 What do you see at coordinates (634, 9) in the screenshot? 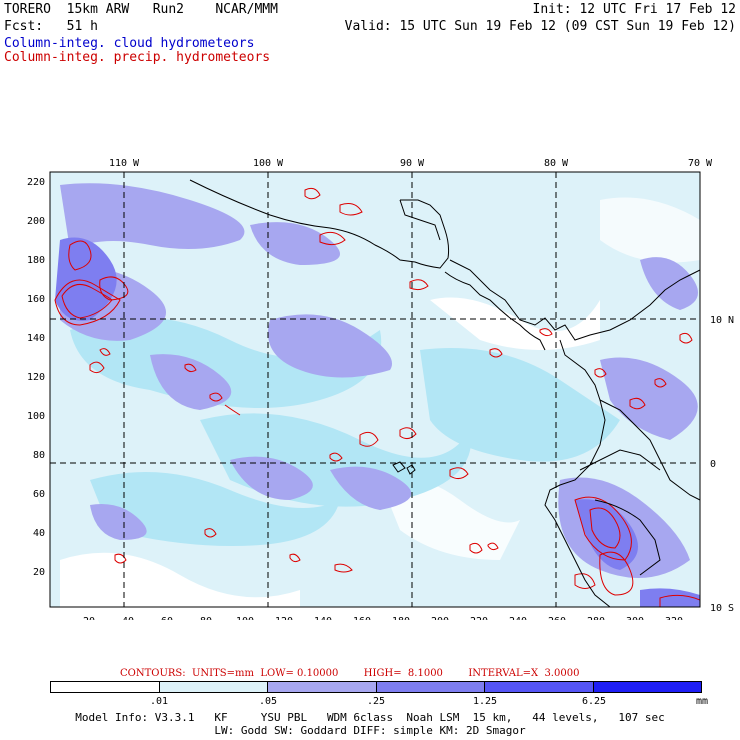
I see `init-time: Init: 12 UTC Fri 17 Feb 12` at bounding box center [634, 9].